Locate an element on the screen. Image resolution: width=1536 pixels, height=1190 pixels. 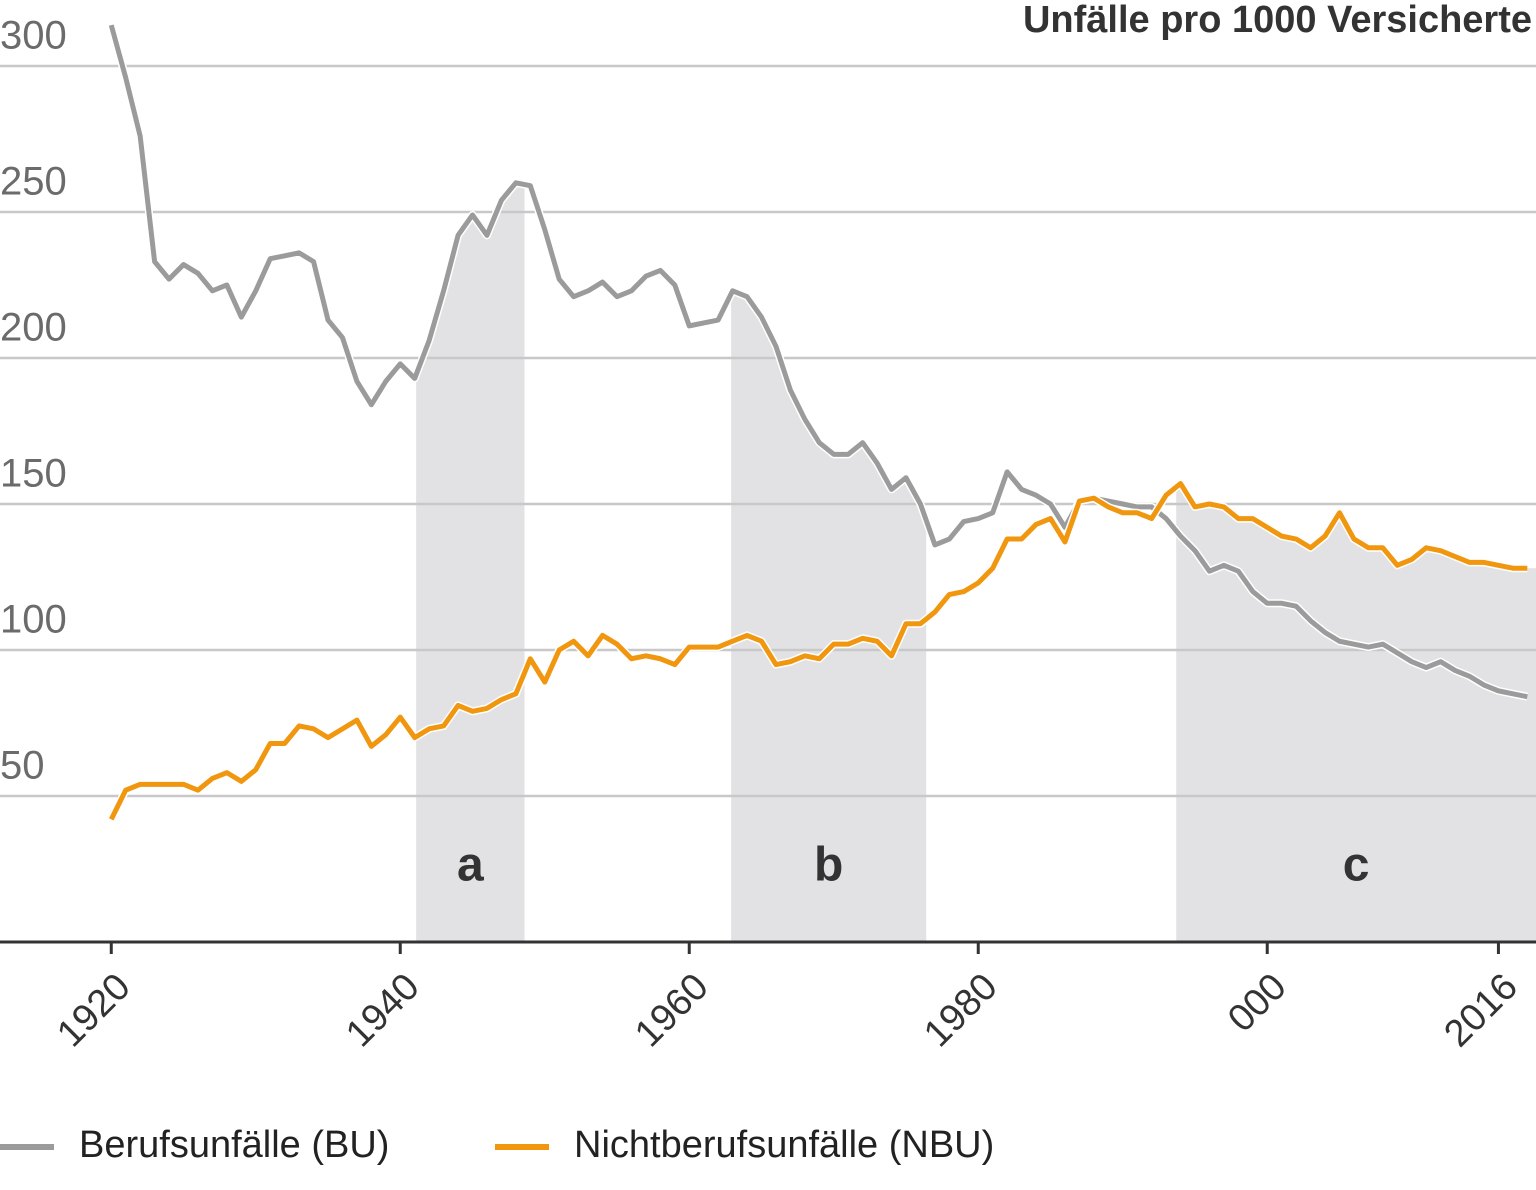
x-tick-label: 1980 is located at coordinates (960, 1010).